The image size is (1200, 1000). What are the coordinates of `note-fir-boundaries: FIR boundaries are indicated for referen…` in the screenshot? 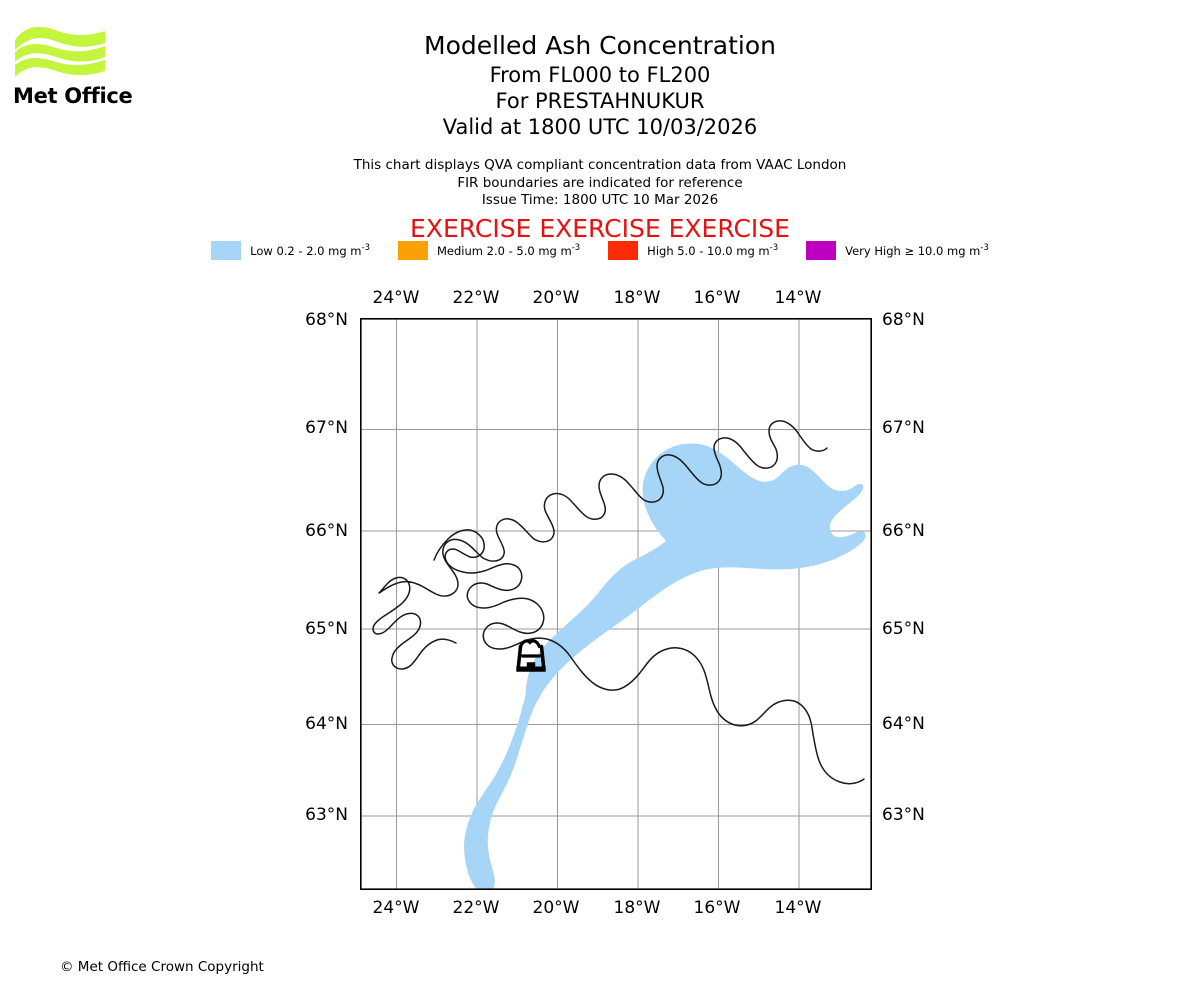 It's located at (600, 182).